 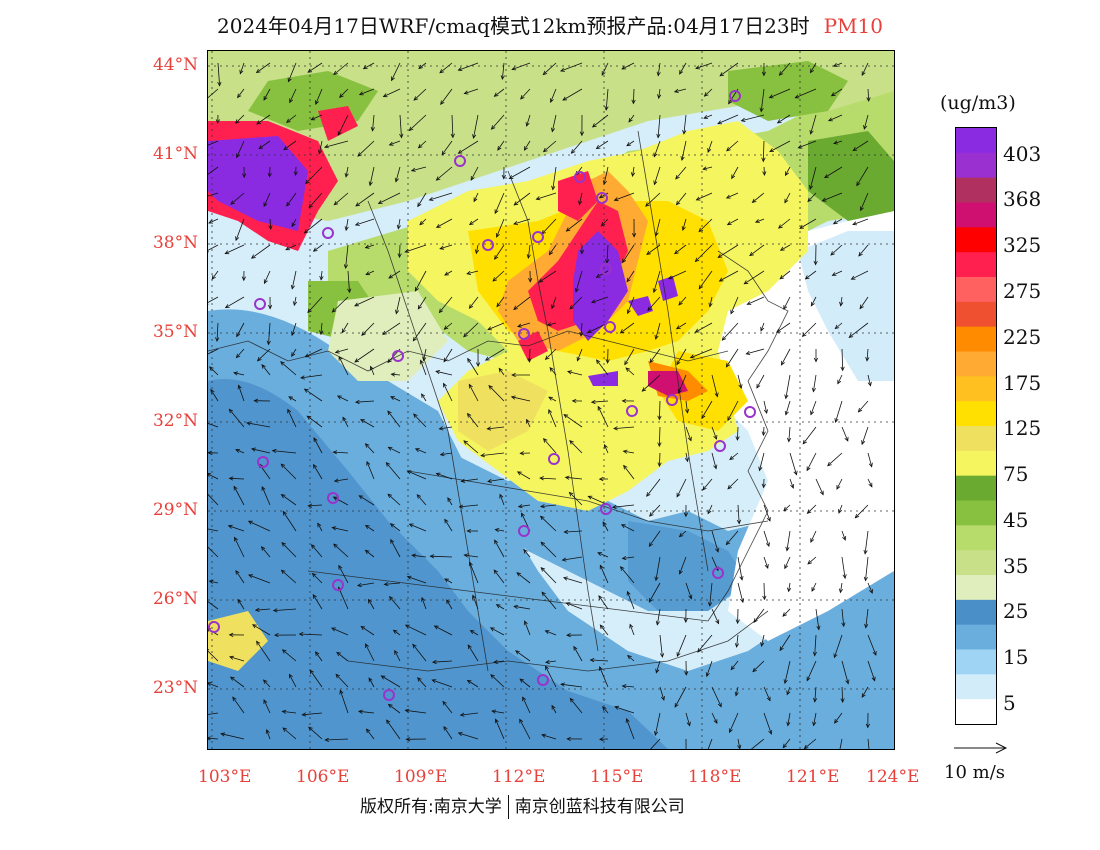 I want to click on colorbar-label-125: 125, so click(x=1022, y=428).